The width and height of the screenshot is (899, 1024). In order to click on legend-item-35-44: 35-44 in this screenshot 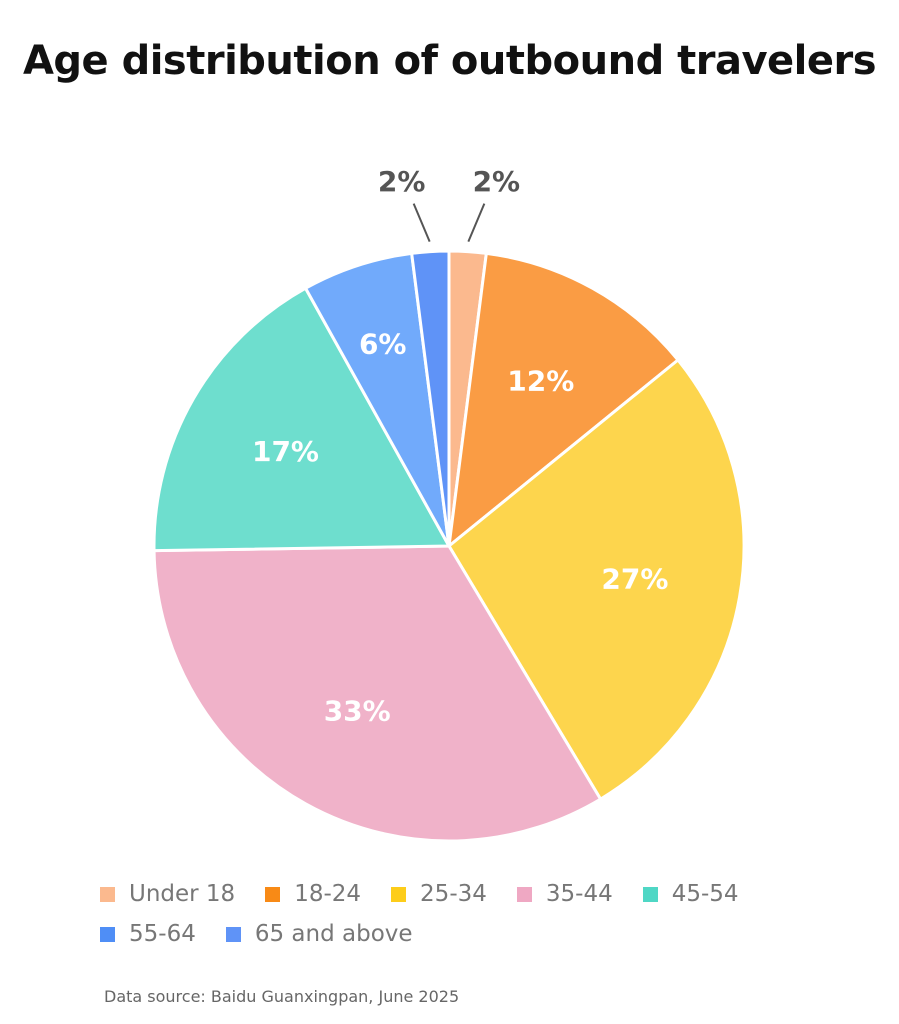, I will do `click(564, 894)`.